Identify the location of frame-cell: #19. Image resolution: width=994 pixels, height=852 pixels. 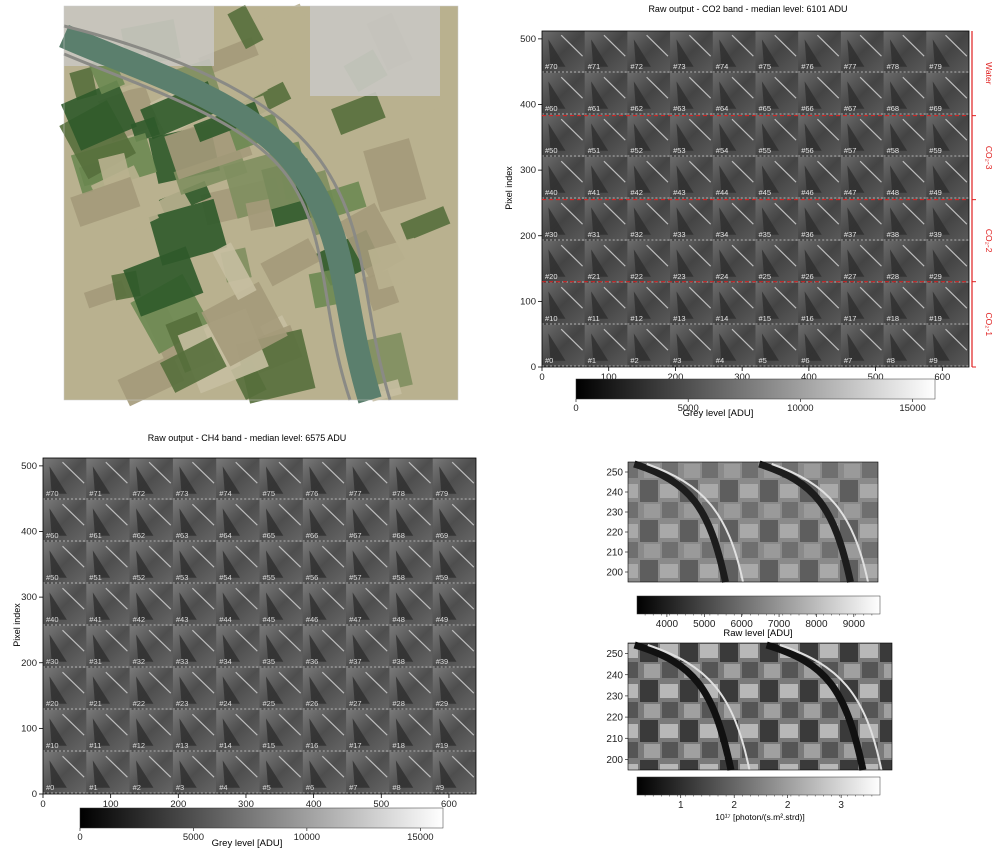
(454, 731).